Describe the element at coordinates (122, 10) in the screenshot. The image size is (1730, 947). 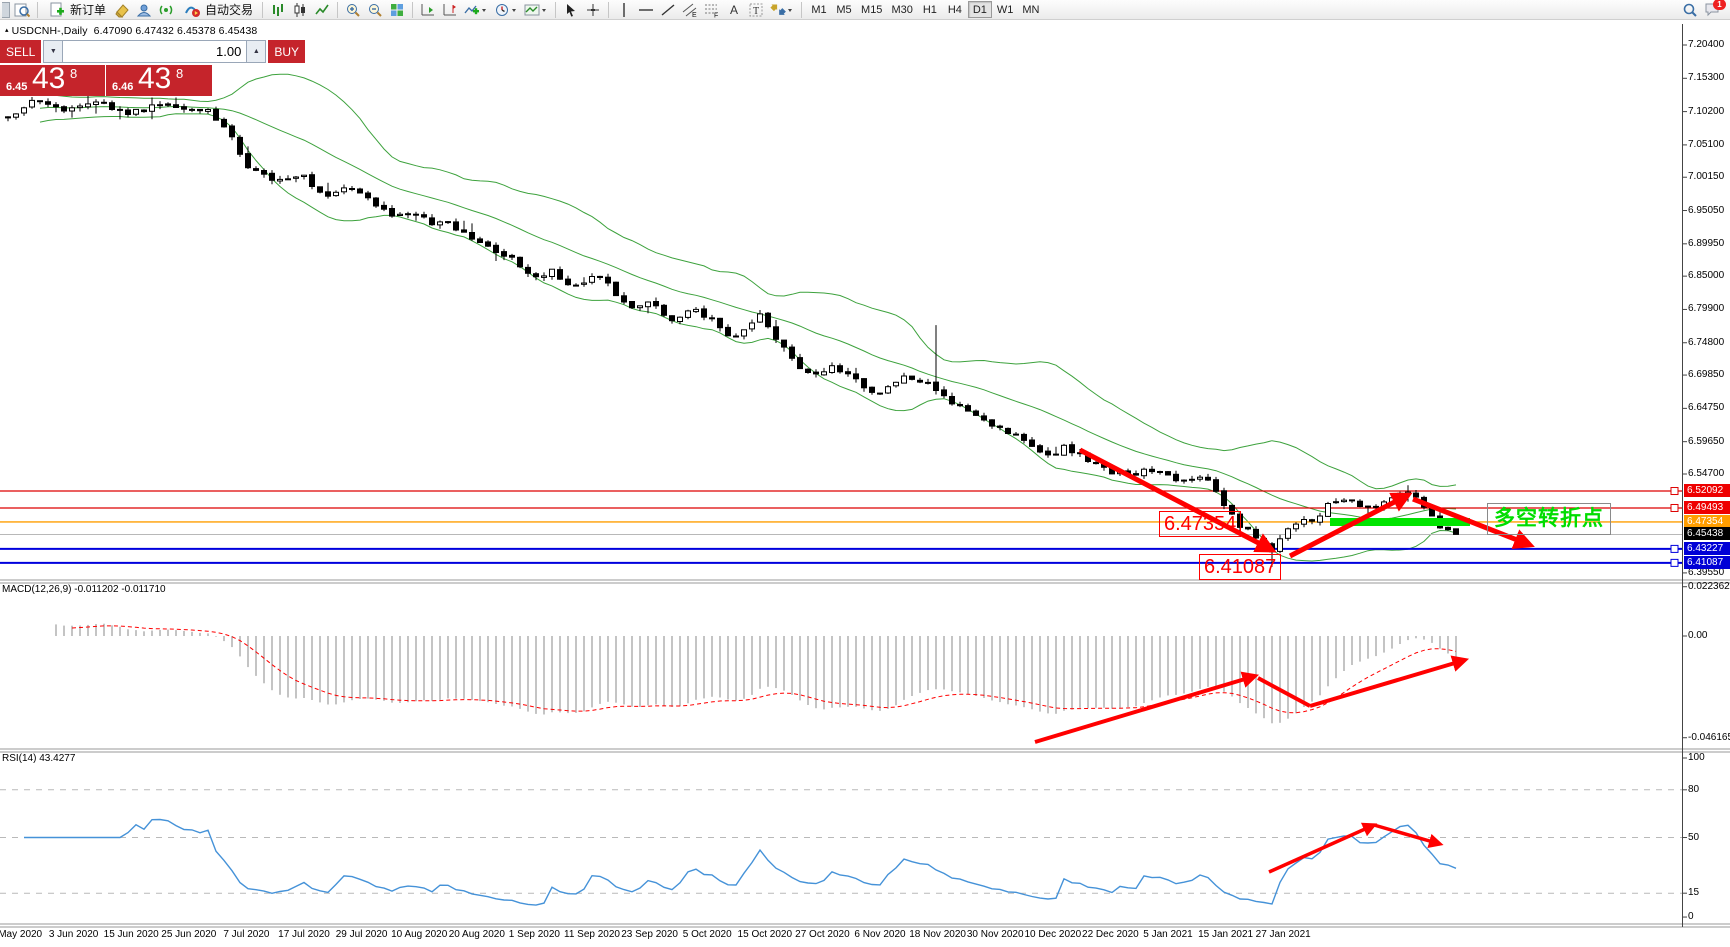
I see `eraser-icon` at that location.